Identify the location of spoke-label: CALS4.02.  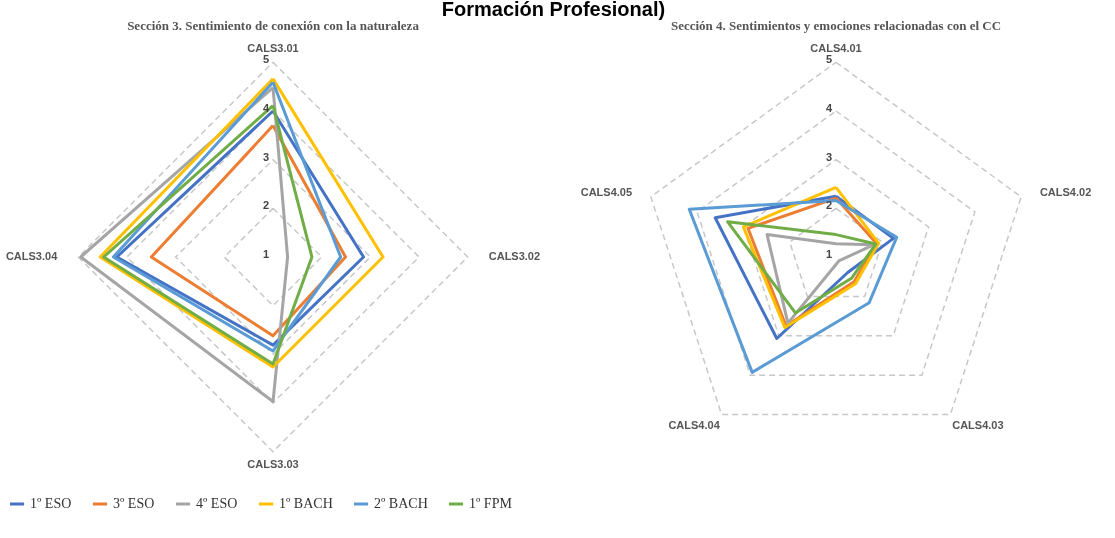
(1065, 191).